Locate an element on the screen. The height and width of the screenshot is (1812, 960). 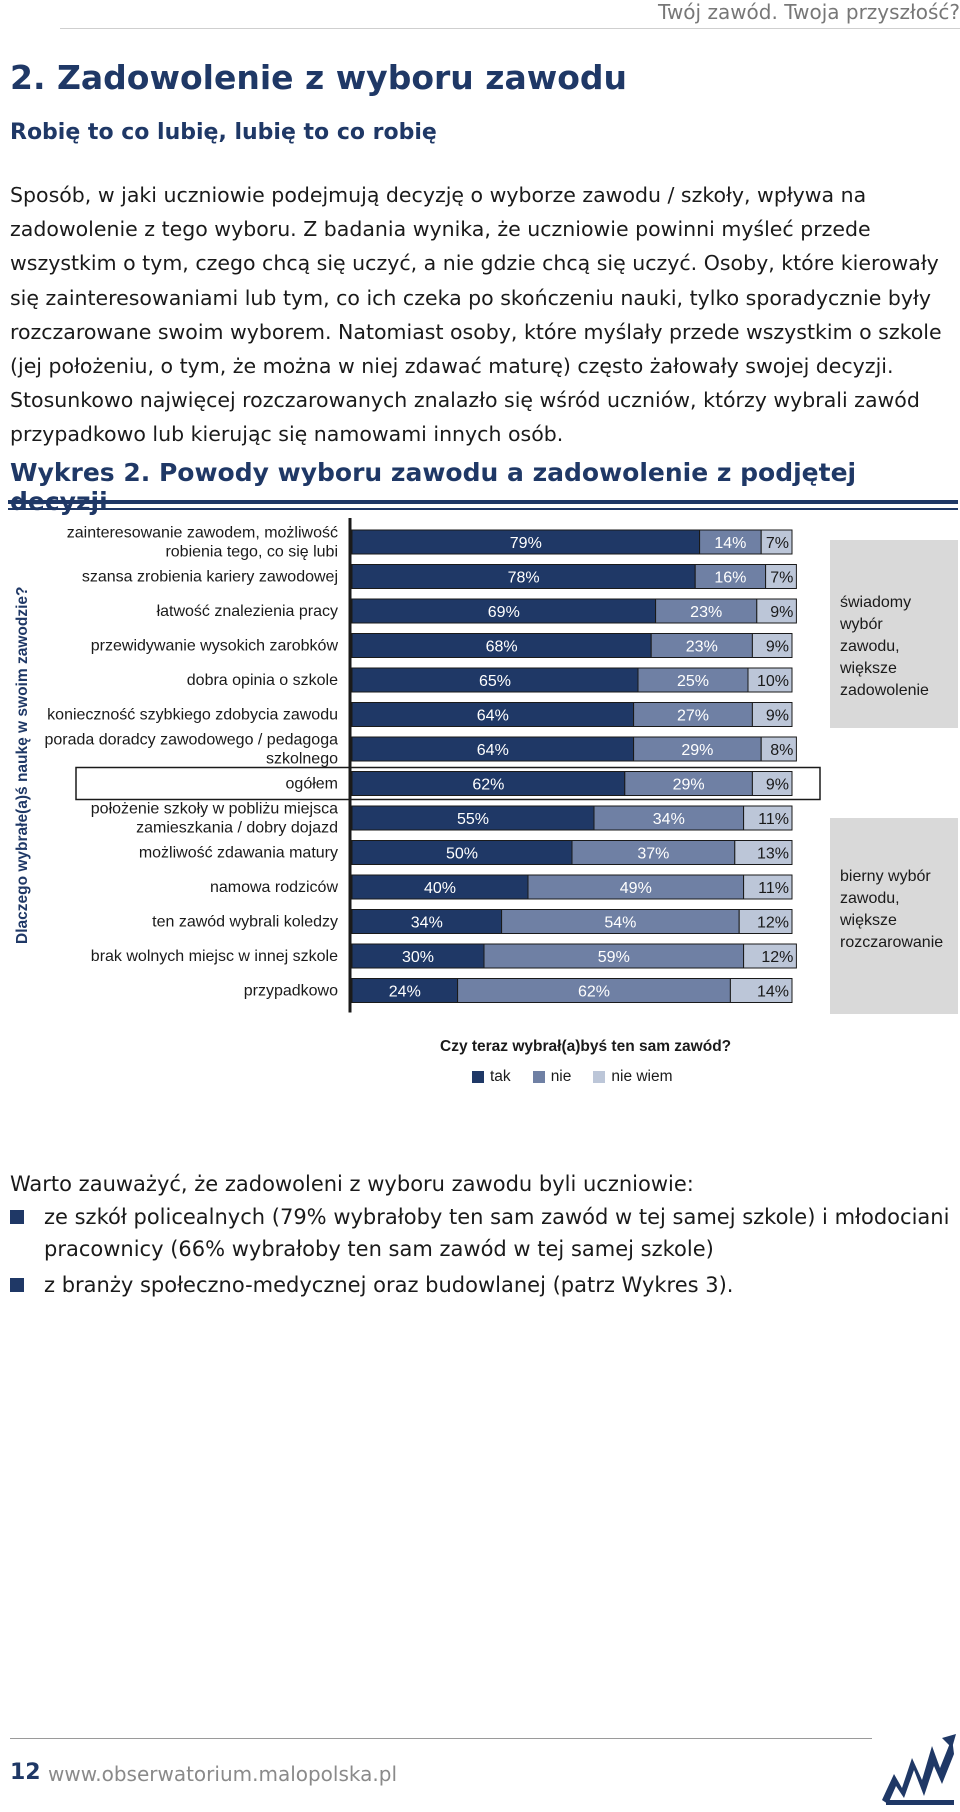
annotation-line: rozczarowanie is located at coordinates (892, 942).